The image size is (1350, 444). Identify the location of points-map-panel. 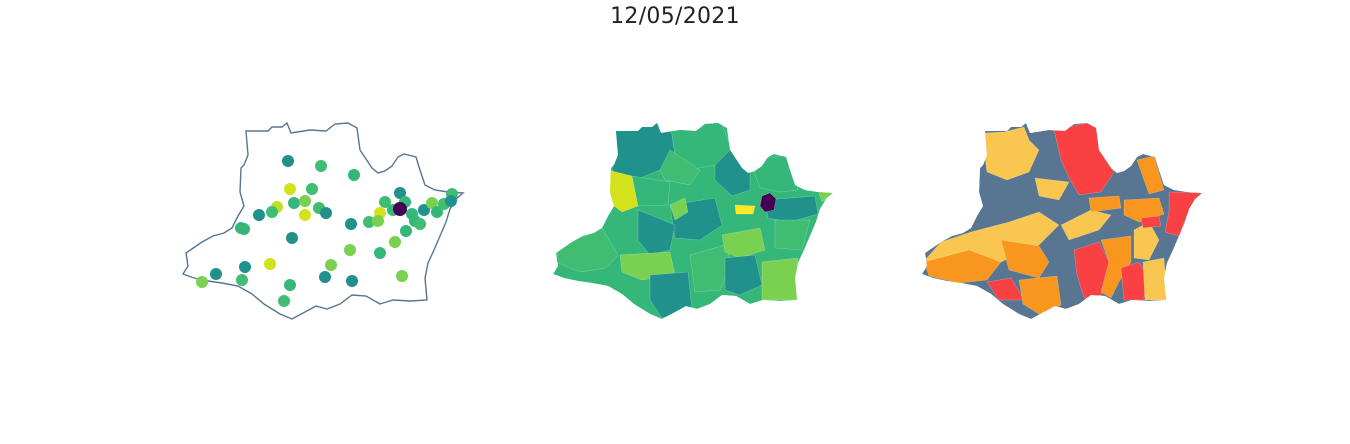
(323, 220).